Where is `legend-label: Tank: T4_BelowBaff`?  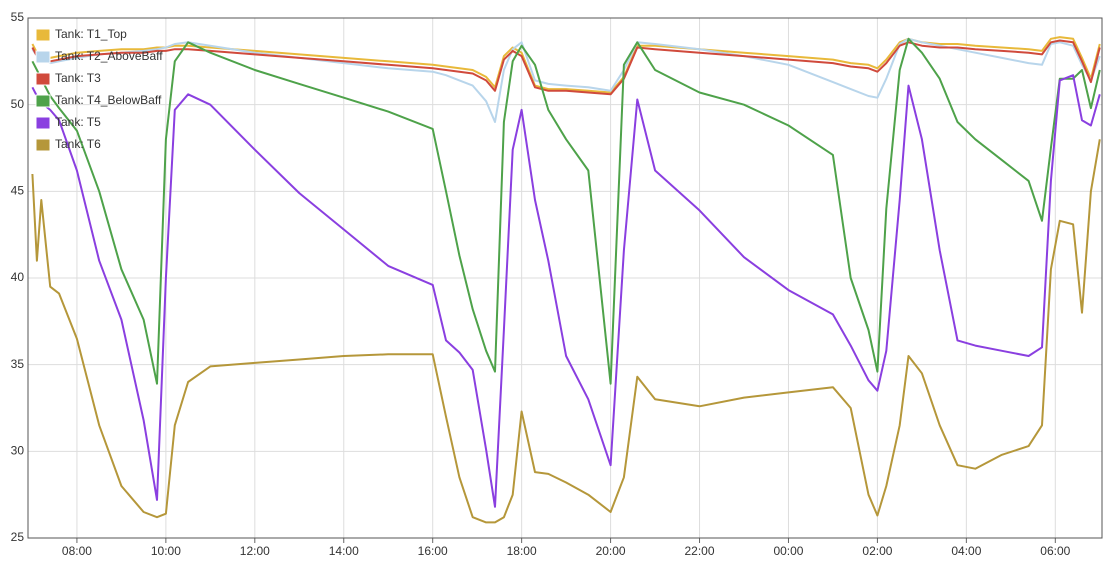 legend-label: Tank: T4_BelowBaff is located at coordinates (108, 100).